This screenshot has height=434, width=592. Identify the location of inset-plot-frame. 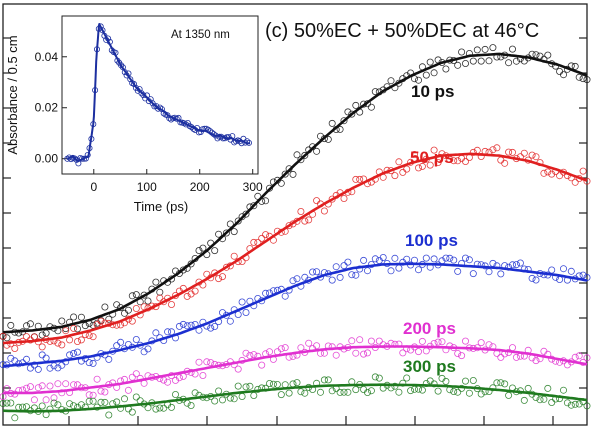
(160, 95).